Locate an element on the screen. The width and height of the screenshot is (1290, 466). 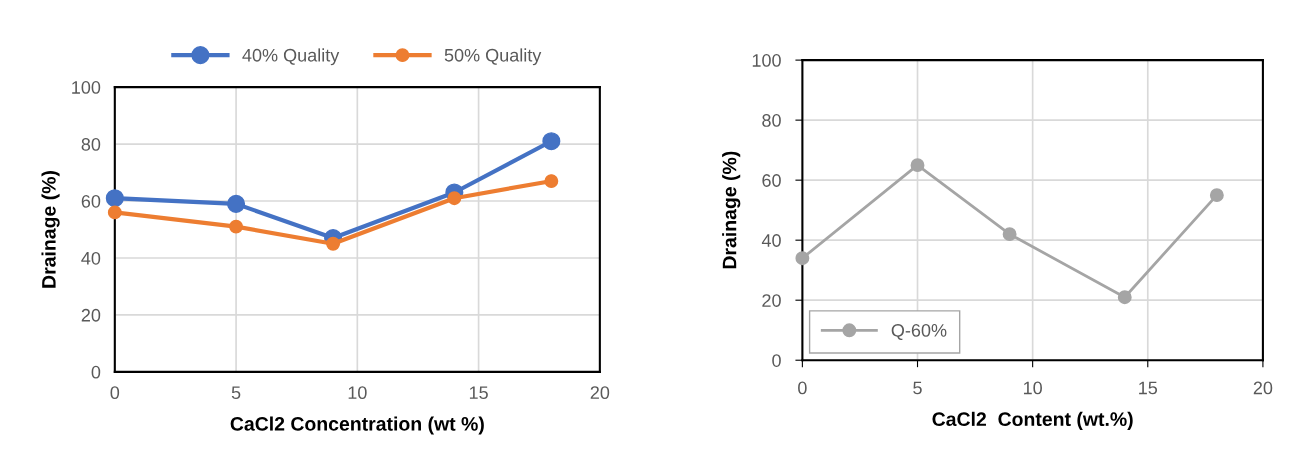
x-axis-title: CaCl2 Concentration (wt %) is located at coordinates (357, 425).